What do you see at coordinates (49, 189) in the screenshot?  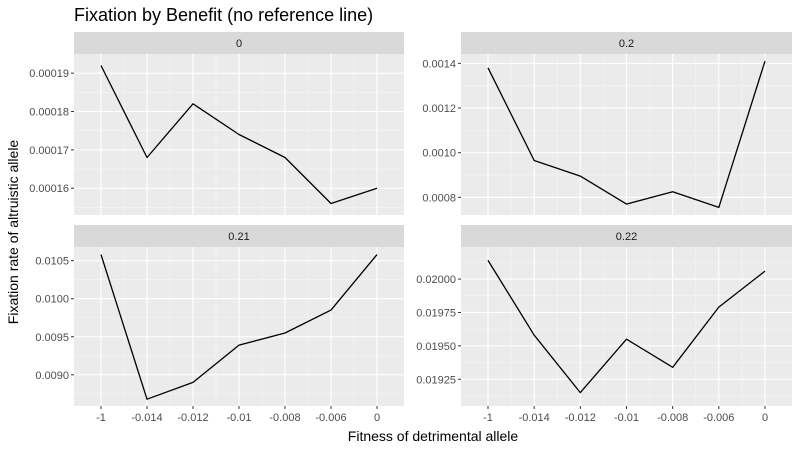 I see `y-tick-label: 0.00016` at bounding box center [49, 189].